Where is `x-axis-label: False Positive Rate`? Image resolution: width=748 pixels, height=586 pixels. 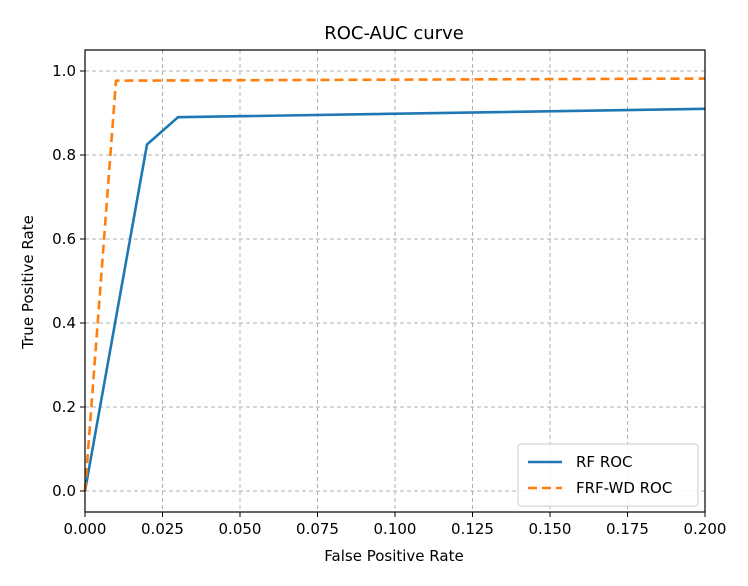 x-axis-label: False Positive Rate is located at coordinates (393, 556).